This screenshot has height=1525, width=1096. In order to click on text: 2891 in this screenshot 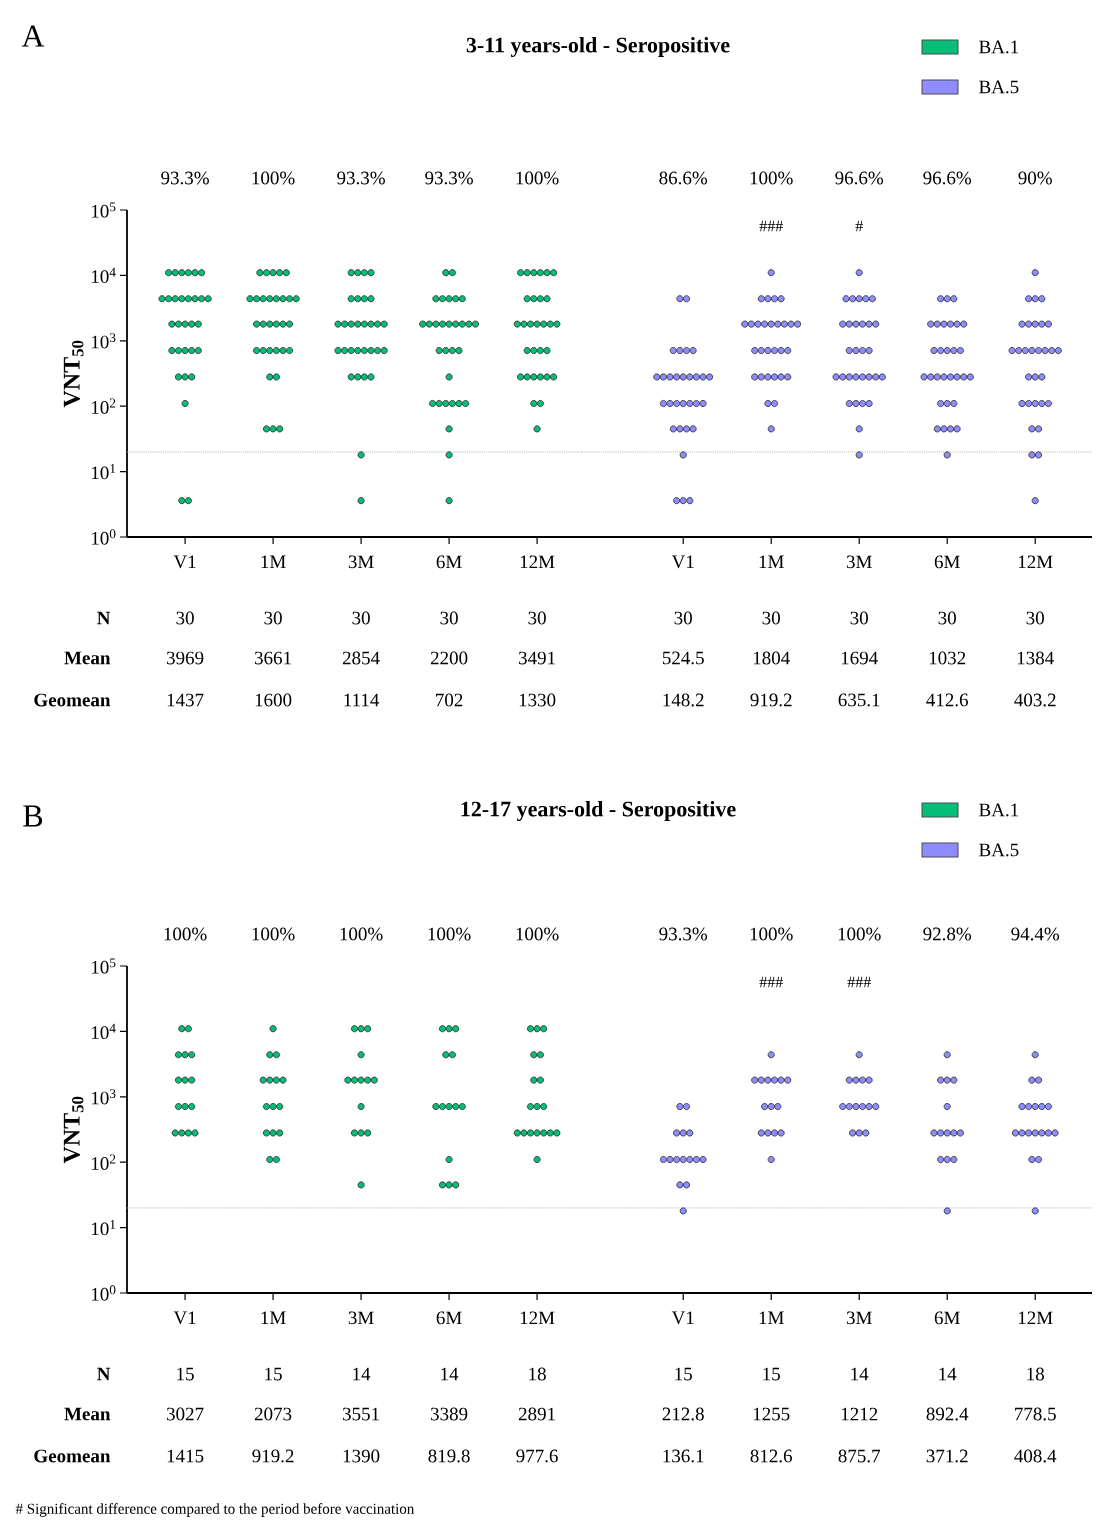, I will do `click(536, 1414)`.